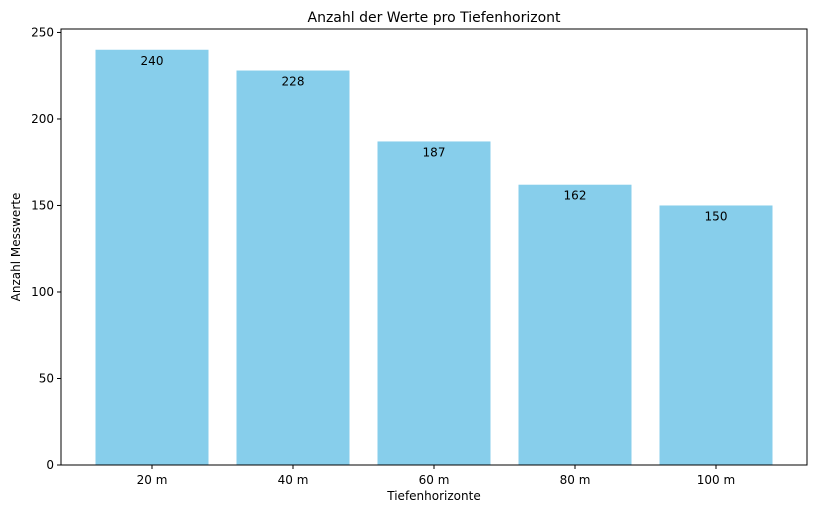 This screenshot has width=816, height=515. Describe the element at coordinates (50, 465) in the screenshot. I see `y-tick-label-0: 0` at that location.